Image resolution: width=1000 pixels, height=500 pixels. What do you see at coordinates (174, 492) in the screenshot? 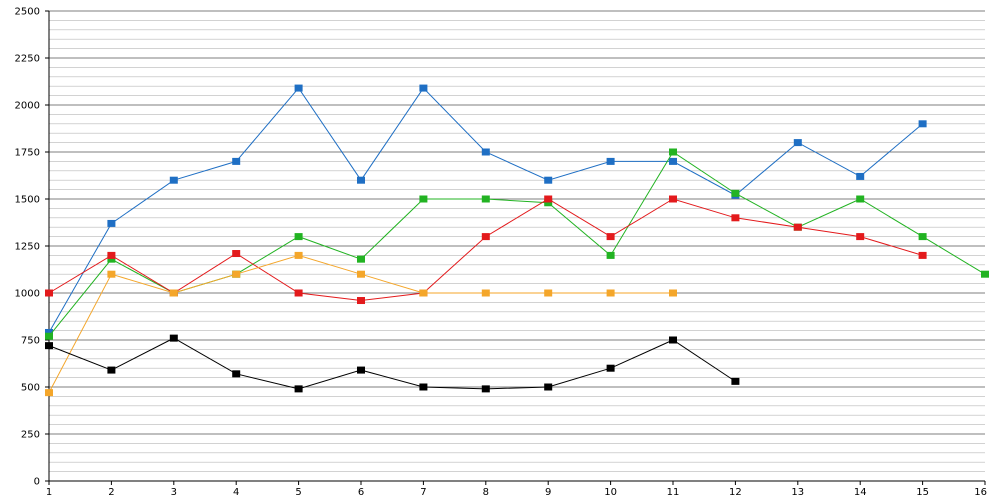
I see `x-tick-label: 3` at bounding box center [174, 492].